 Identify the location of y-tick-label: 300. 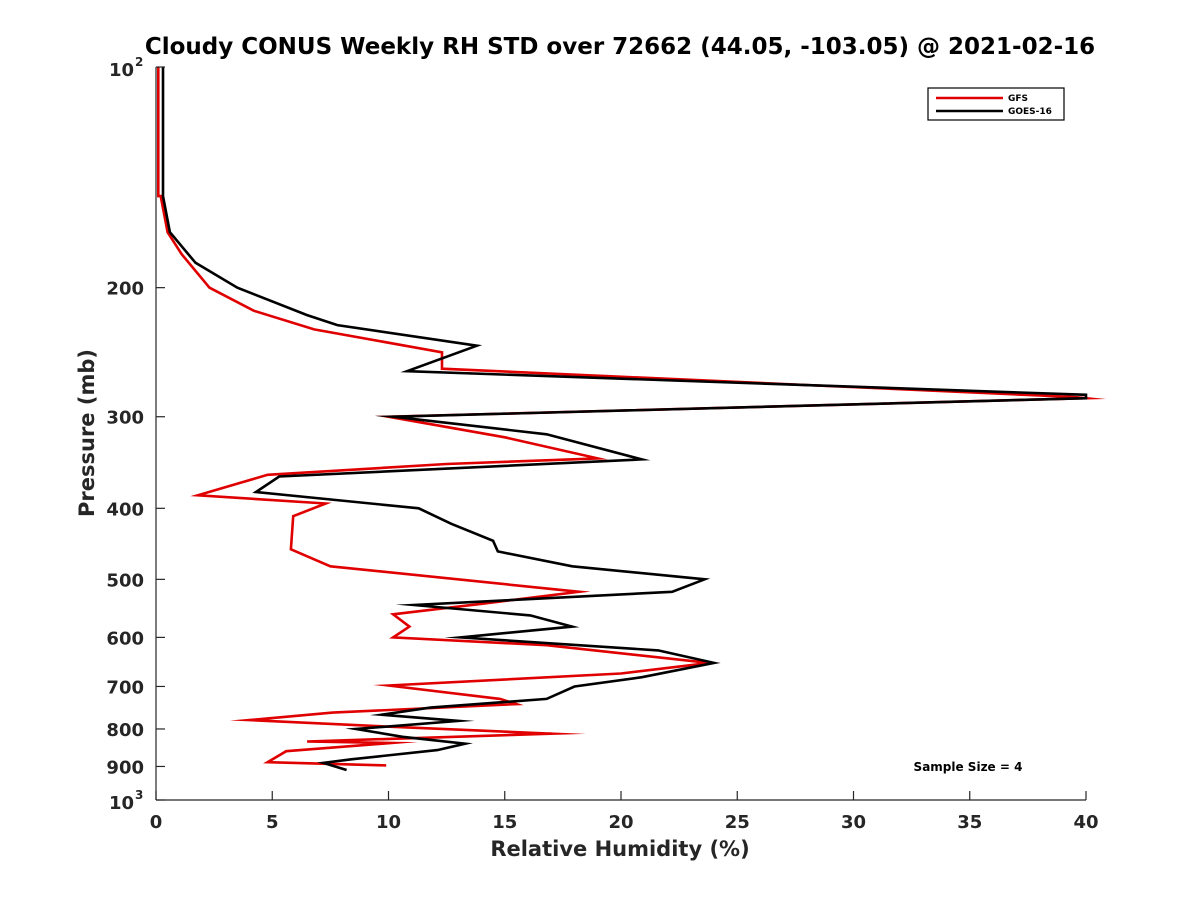
(125, 418).